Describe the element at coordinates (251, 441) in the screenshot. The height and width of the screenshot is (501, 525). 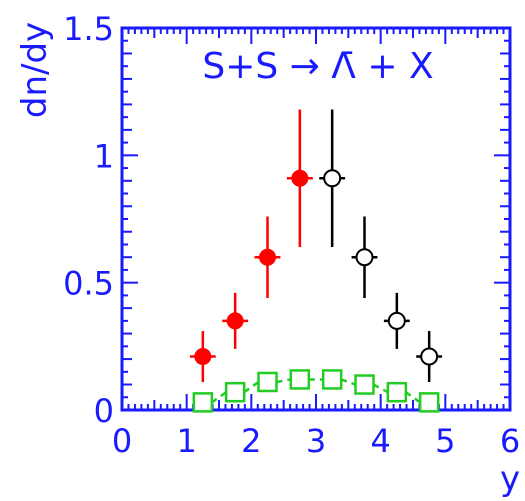
I see `x-tick-label: 2` at that location.